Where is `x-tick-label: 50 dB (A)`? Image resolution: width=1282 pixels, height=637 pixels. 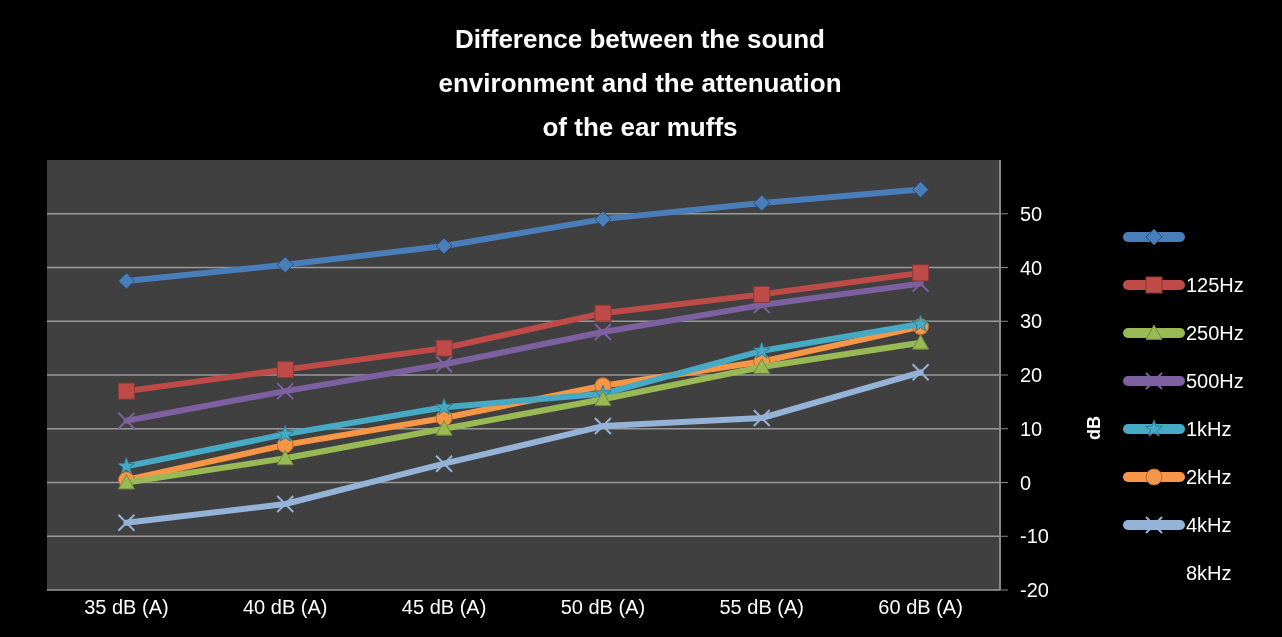
x-tick-label: 50 dB (A) is located at coordinates (603, 607).